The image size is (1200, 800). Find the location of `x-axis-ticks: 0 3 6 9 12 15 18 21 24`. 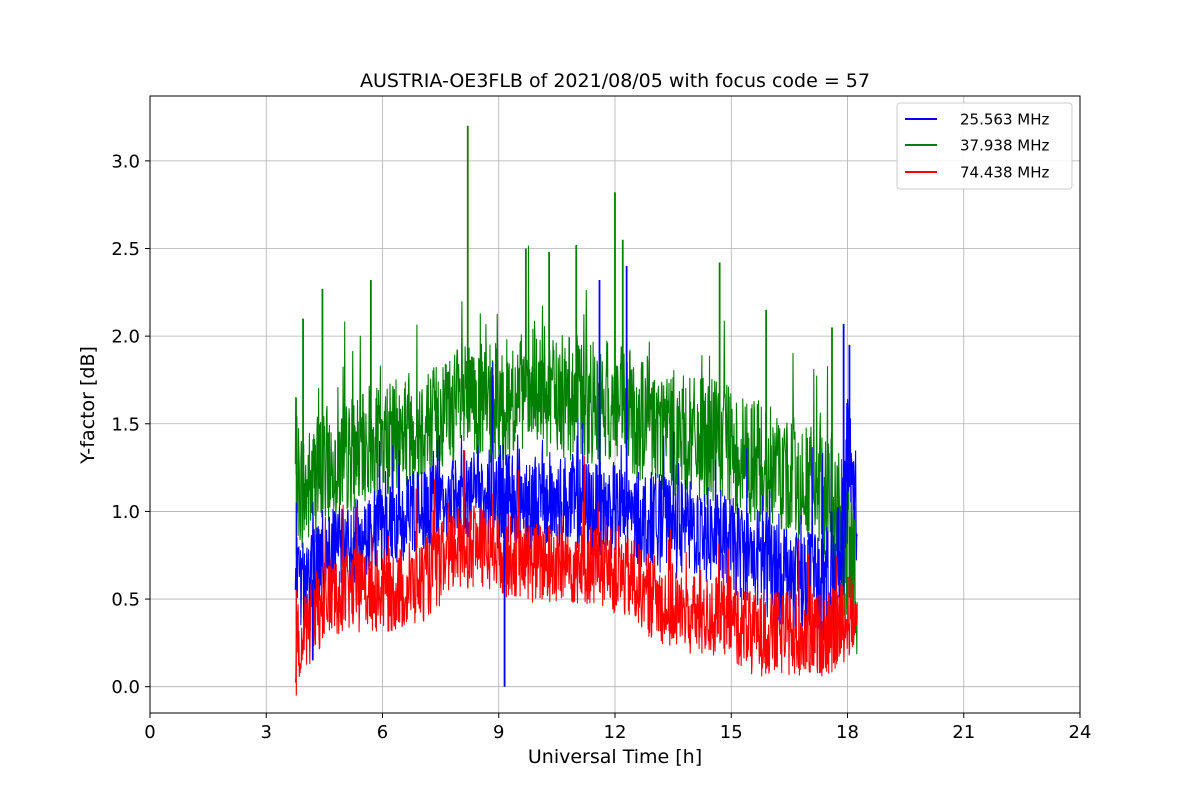

x-axis-ticks: 0 3 6 9 12 15 18 21 24 is located at coordinates (617, 728).